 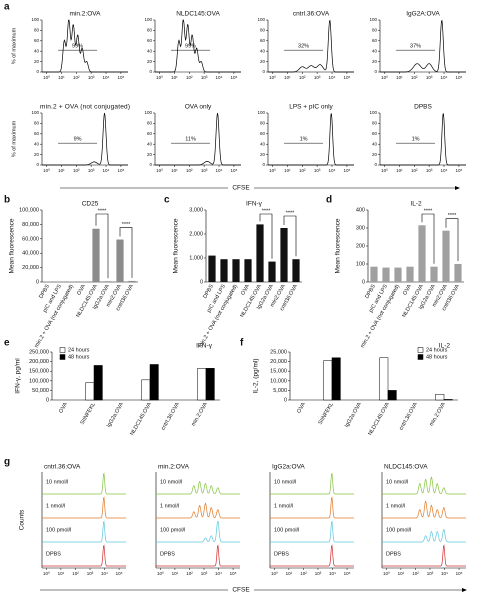 I want to click on x-tick-label: OVA, so click(x=245, y=289).